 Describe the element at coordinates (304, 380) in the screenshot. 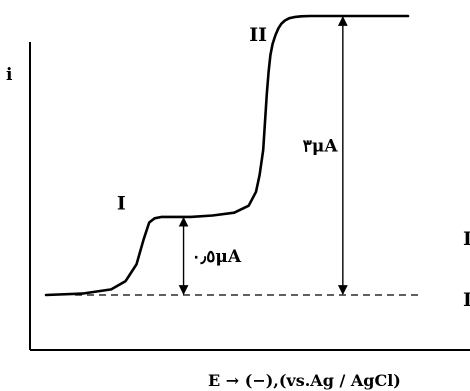

I see `x-axis-label: E → (−),(vs.Ag / AgCl)` at that location.